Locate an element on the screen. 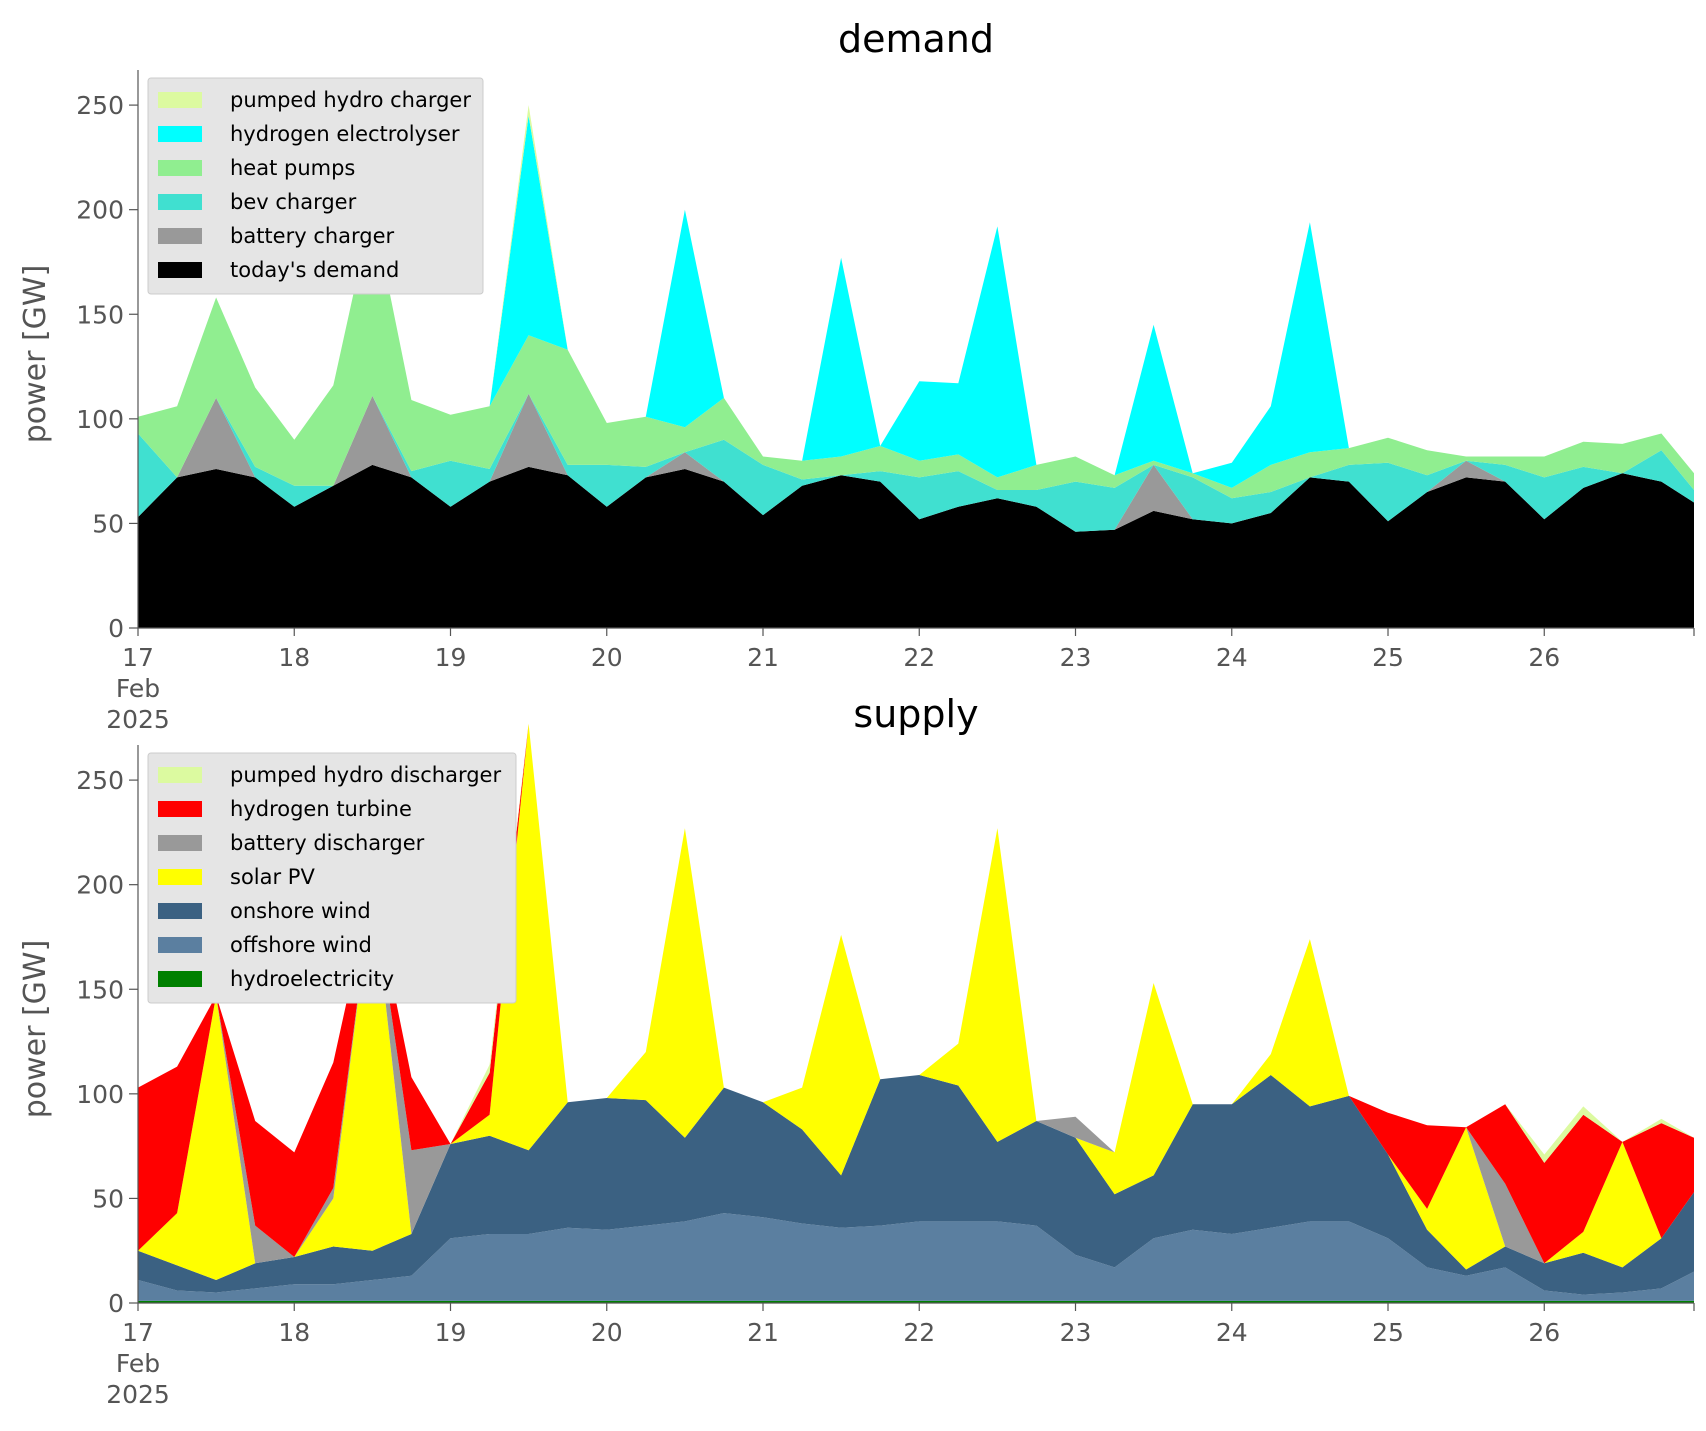 The image size is (1706, 1431). legend-swatch-battery-discharger is located at coordinates (180, 843).